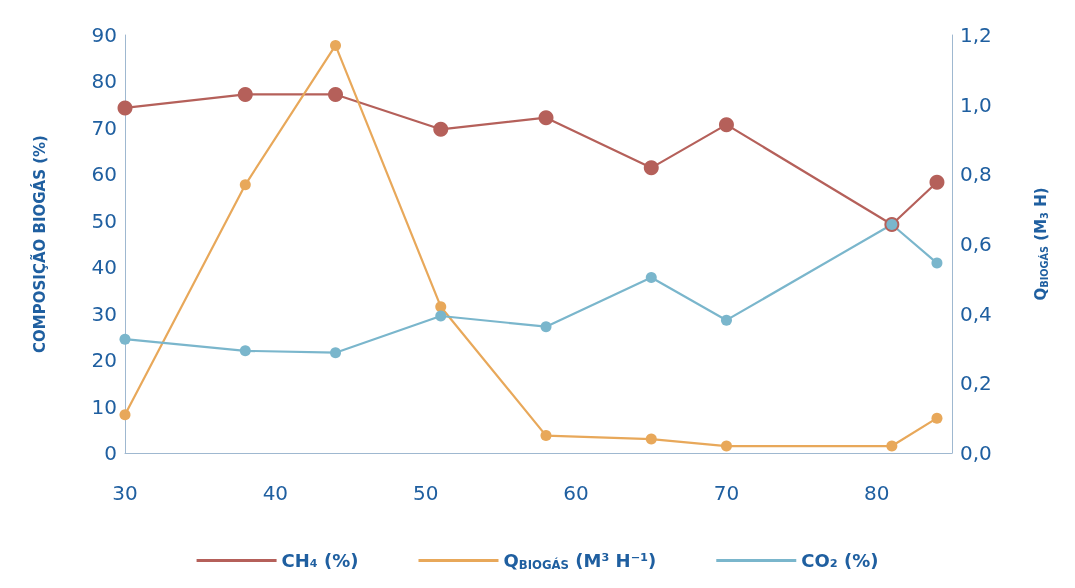  What do you see at coordinates (320, 560) in the screenshot?
I see `legend-label: CH₄ (%)` at bounding box center [320, 560].